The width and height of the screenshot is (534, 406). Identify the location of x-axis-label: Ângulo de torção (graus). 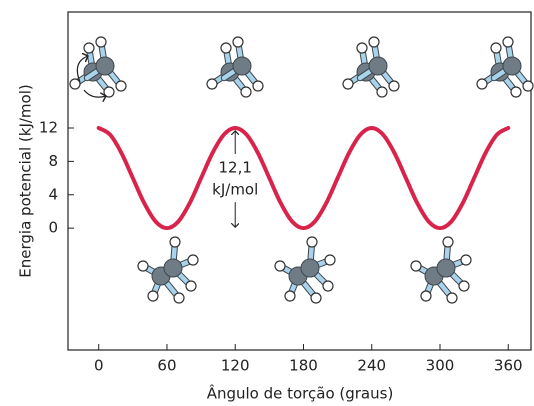
(300, 393).